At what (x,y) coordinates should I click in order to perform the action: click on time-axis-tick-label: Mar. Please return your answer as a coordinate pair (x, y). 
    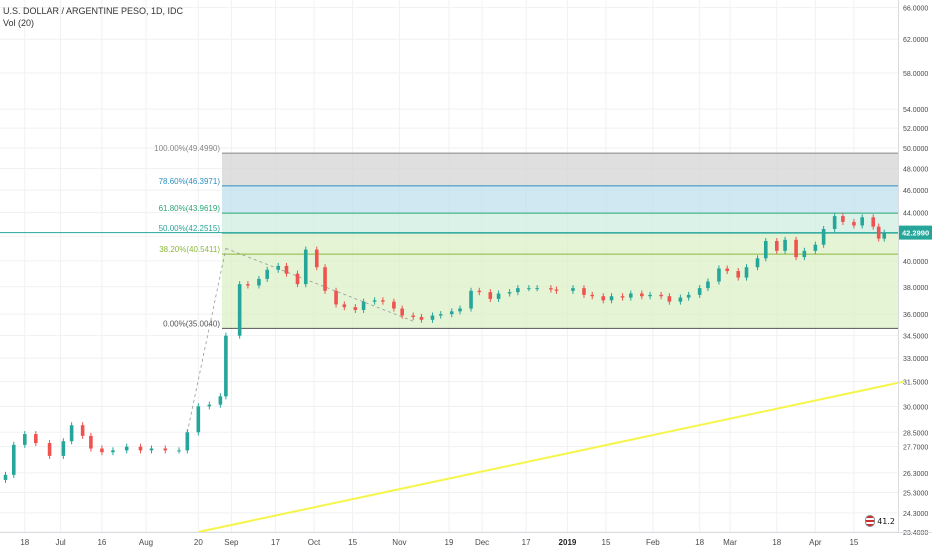
    Looking at the image, I should click on (730, 542).